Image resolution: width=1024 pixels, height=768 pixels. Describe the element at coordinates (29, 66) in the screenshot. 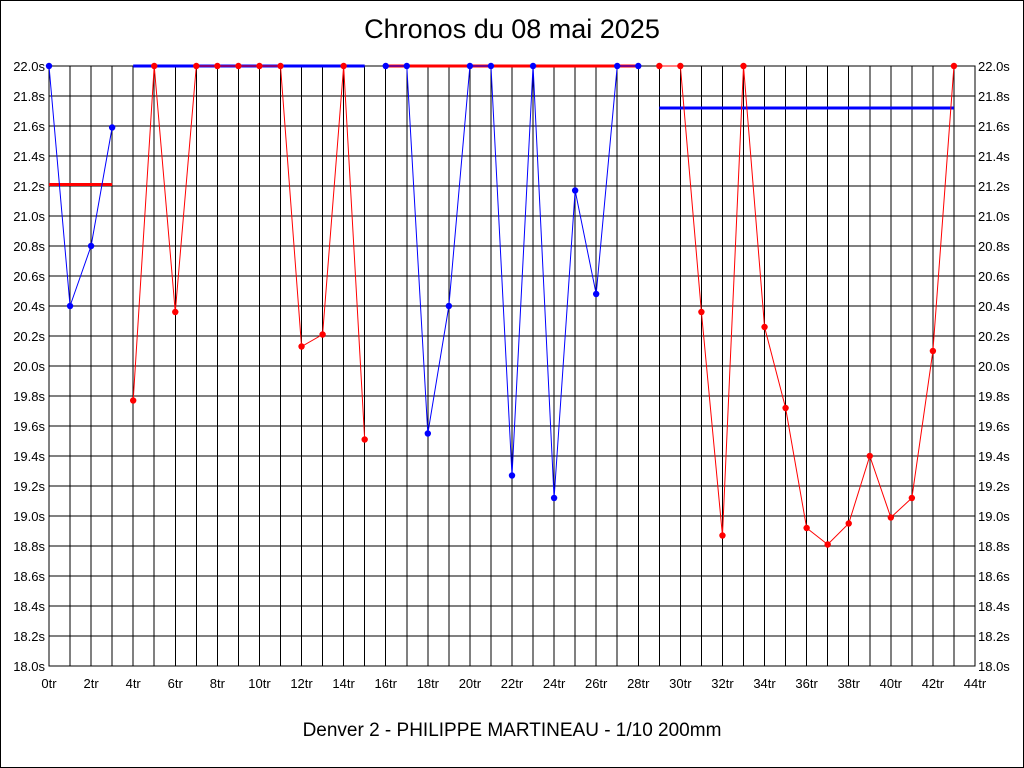

I see `y-tick-label-left: 22.0s` at that location.